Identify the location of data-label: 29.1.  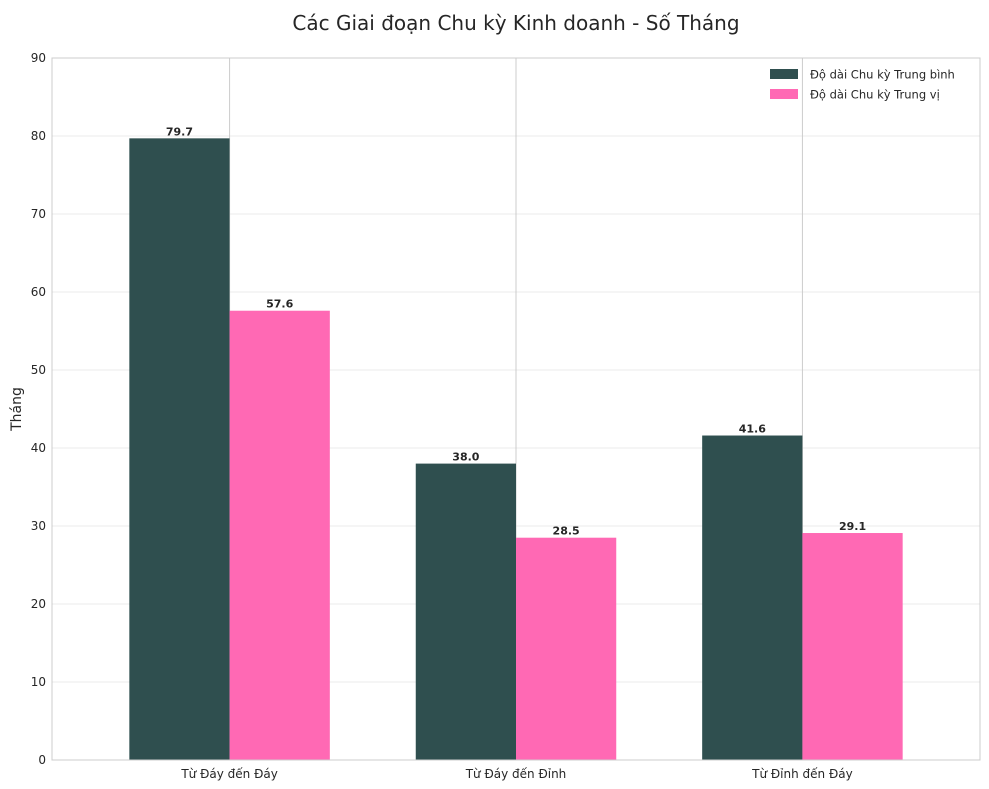
(852, 526).